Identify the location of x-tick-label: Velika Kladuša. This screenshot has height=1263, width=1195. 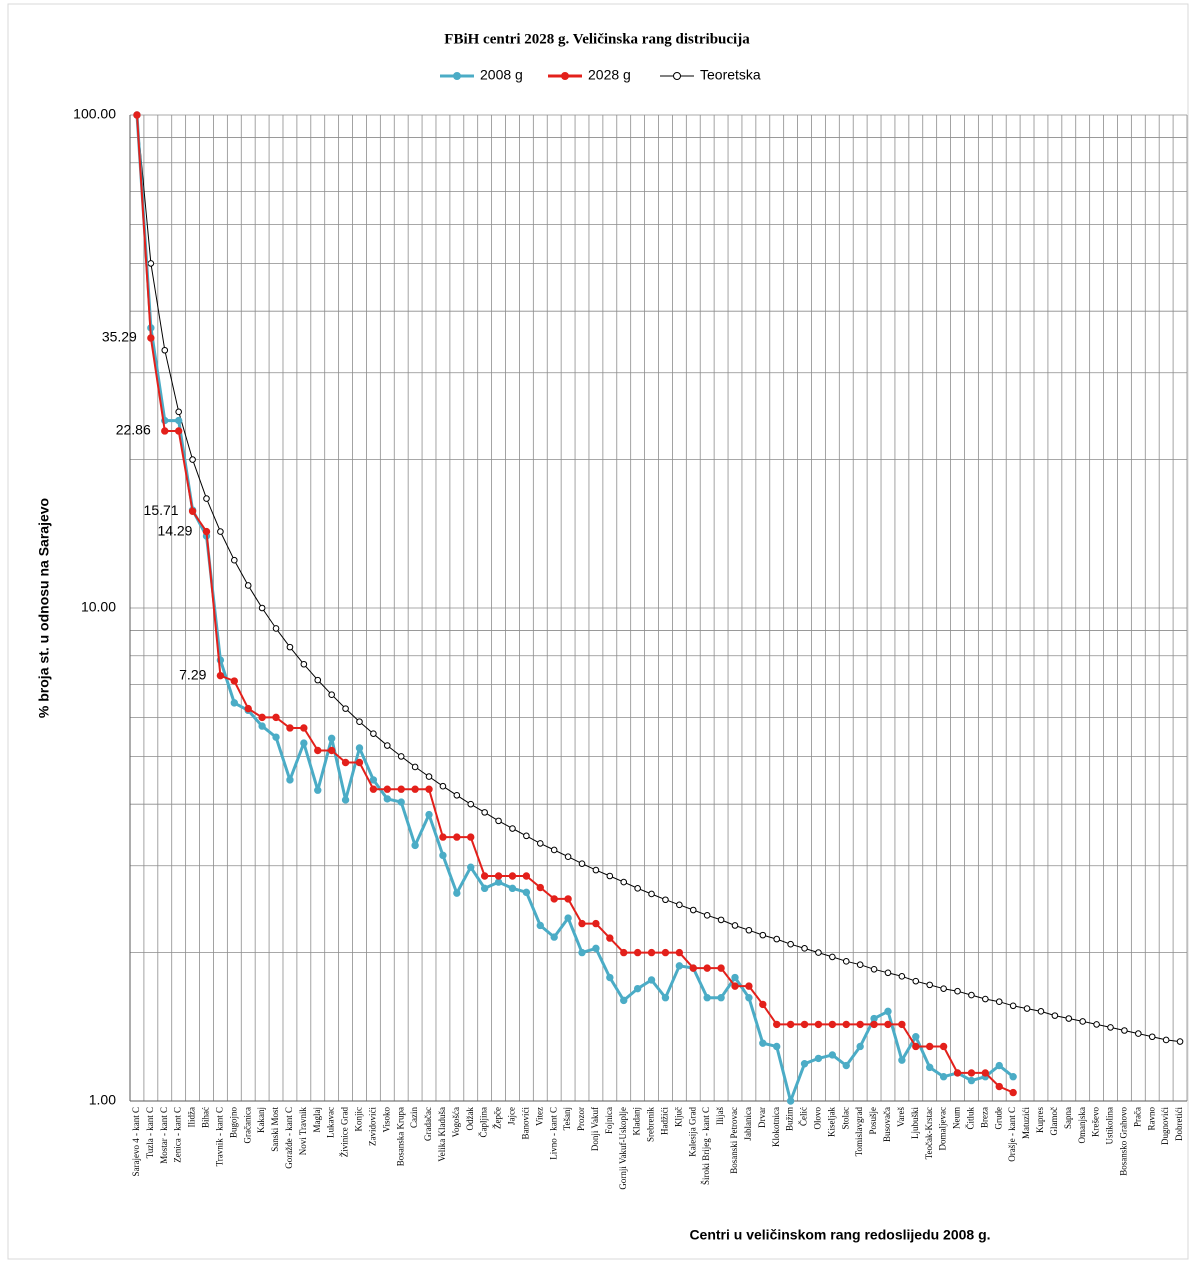
(442, 1134).